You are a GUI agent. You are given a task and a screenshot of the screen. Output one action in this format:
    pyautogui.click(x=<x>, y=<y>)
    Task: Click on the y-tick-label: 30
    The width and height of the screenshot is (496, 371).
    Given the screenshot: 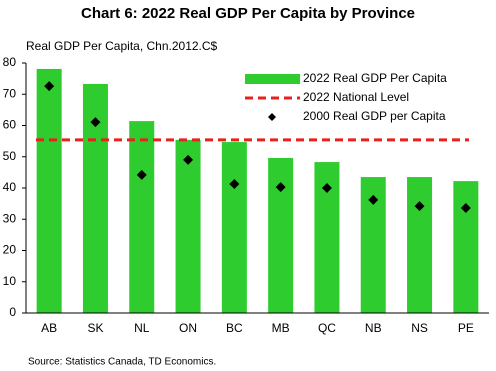 What is the action you would take?
    pyautogui.click(x=10, y=218)
    